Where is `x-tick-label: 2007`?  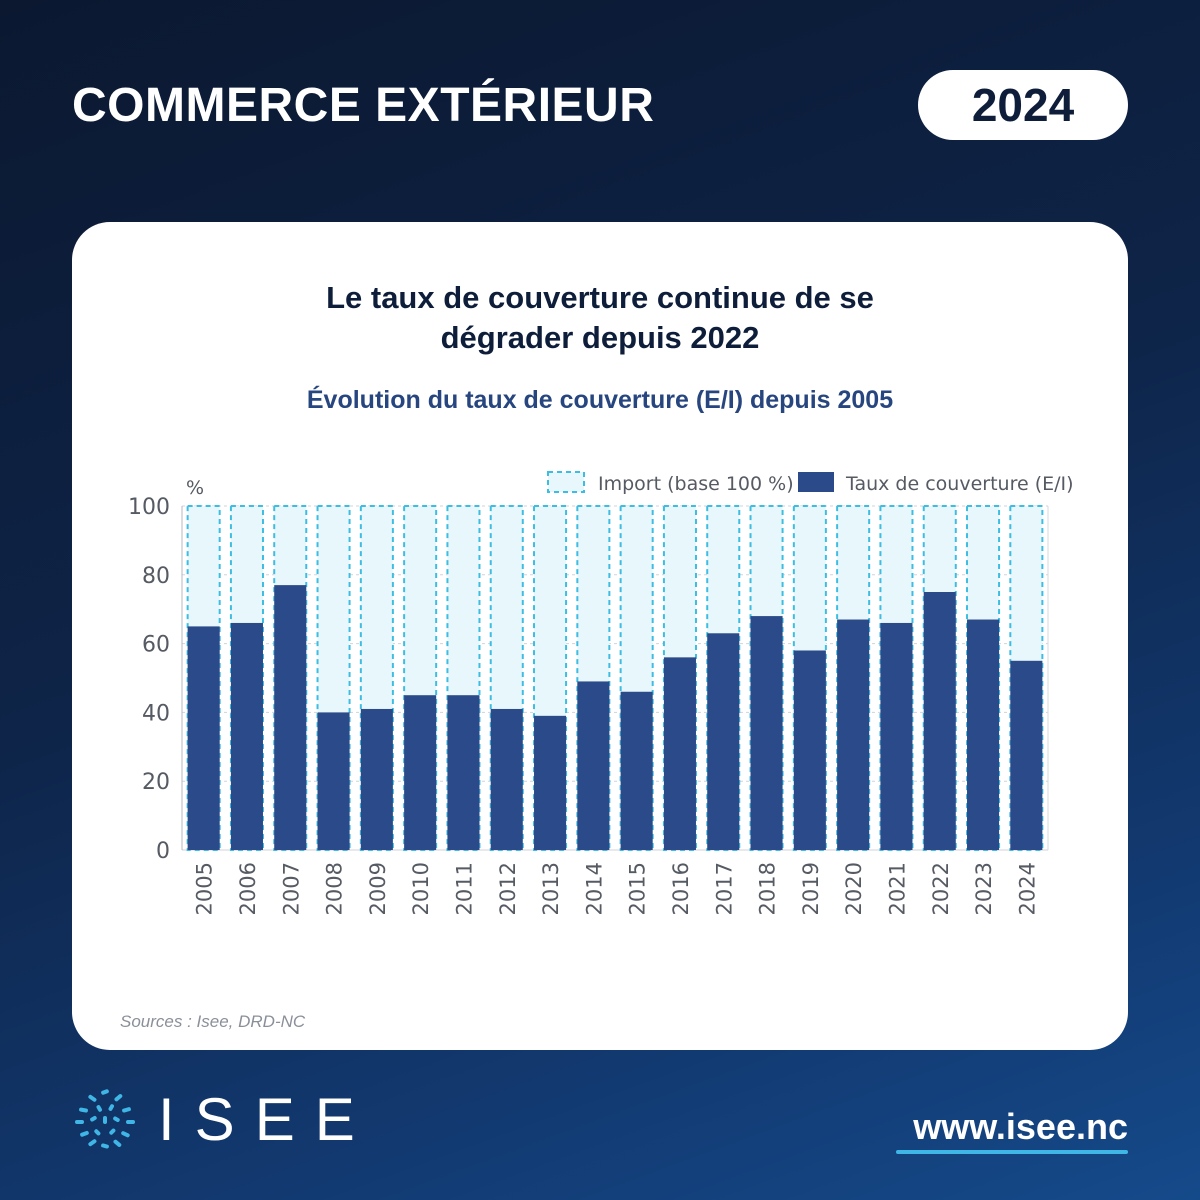
x-tick-label: 2007 is located at coordinates (291, 888).